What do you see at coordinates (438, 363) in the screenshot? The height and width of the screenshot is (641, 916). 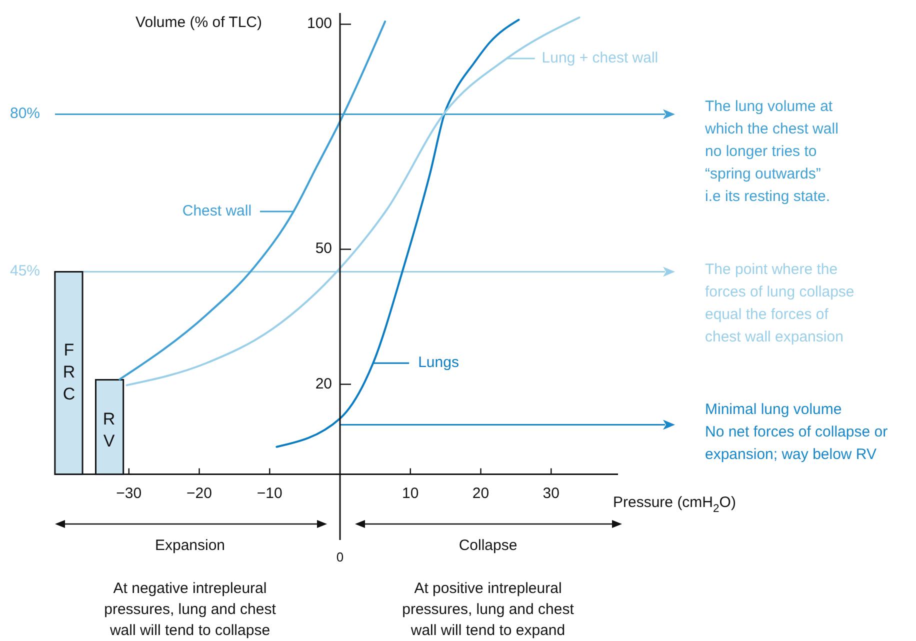 I see `legend-label: Lungs` at bounding box center [438, 363].